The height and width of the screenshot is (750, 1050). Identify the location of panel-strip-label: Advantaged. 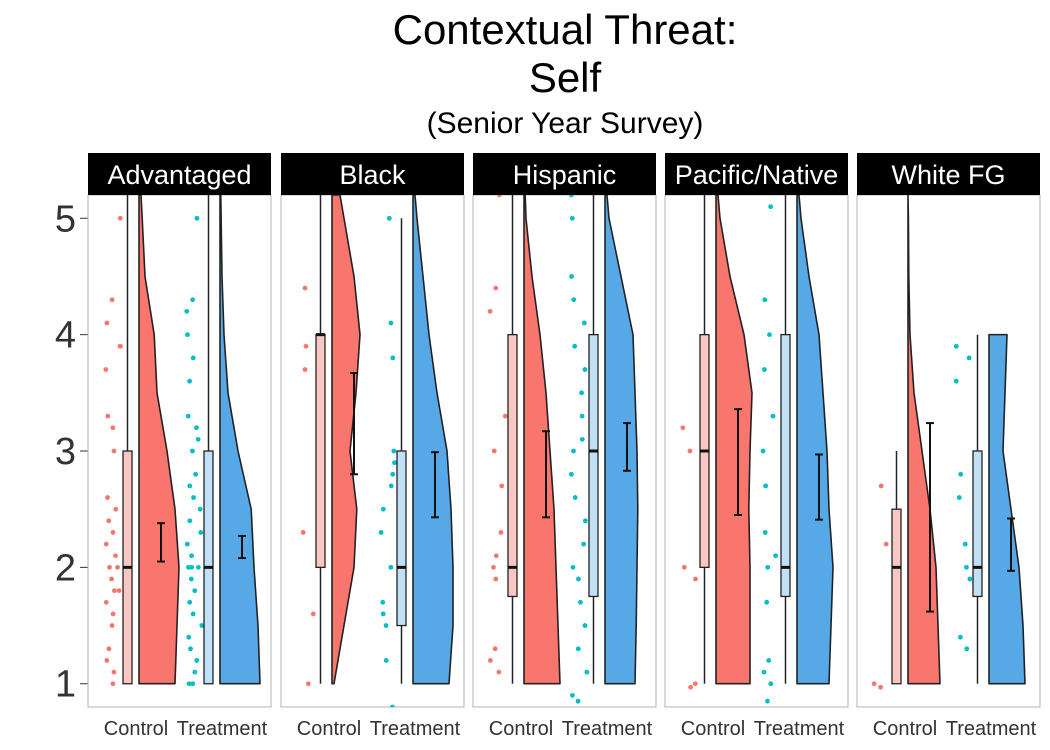
(179, 175).